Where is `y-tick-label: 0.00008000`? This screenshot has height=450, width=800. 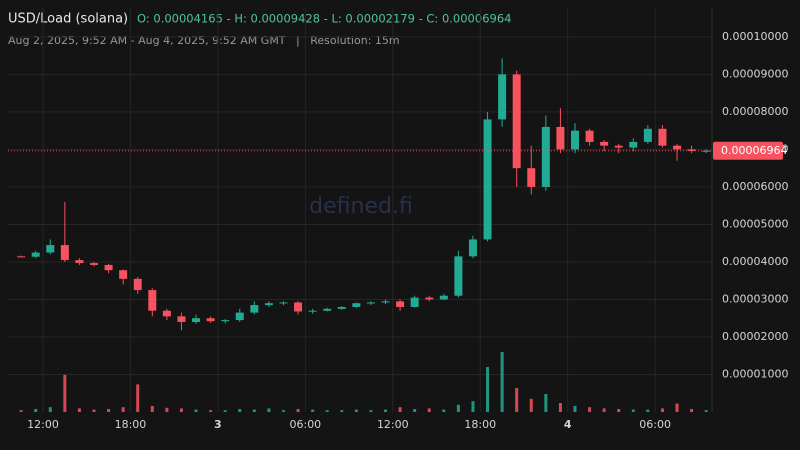 y-tick-label: 0.00008000 is located at coordinates (755, 111).